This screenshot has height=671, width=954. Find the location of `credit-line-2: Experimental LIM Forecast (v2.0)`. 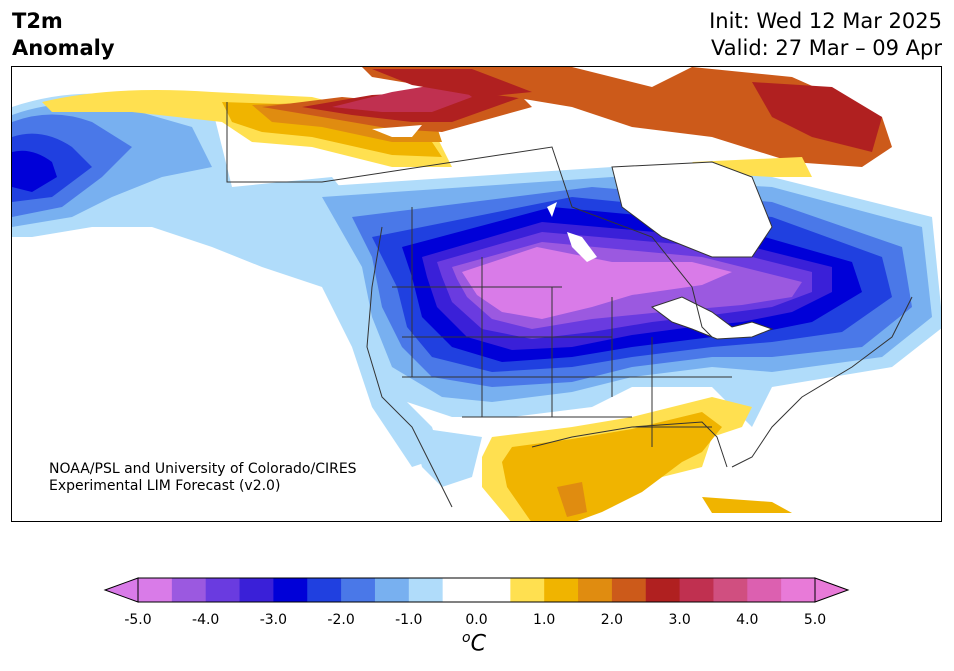

credit-line-2: Experimental LIM Forecast (v2.0) is located at coordinates (165, 486).